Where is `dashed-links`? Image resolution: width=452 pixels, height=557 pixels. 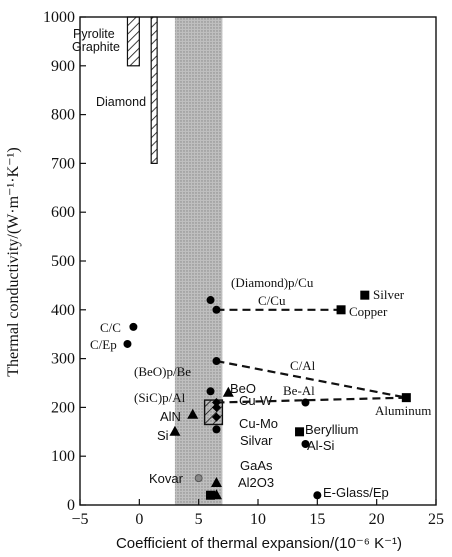 dashed-links is located at coordinates (311, 356).